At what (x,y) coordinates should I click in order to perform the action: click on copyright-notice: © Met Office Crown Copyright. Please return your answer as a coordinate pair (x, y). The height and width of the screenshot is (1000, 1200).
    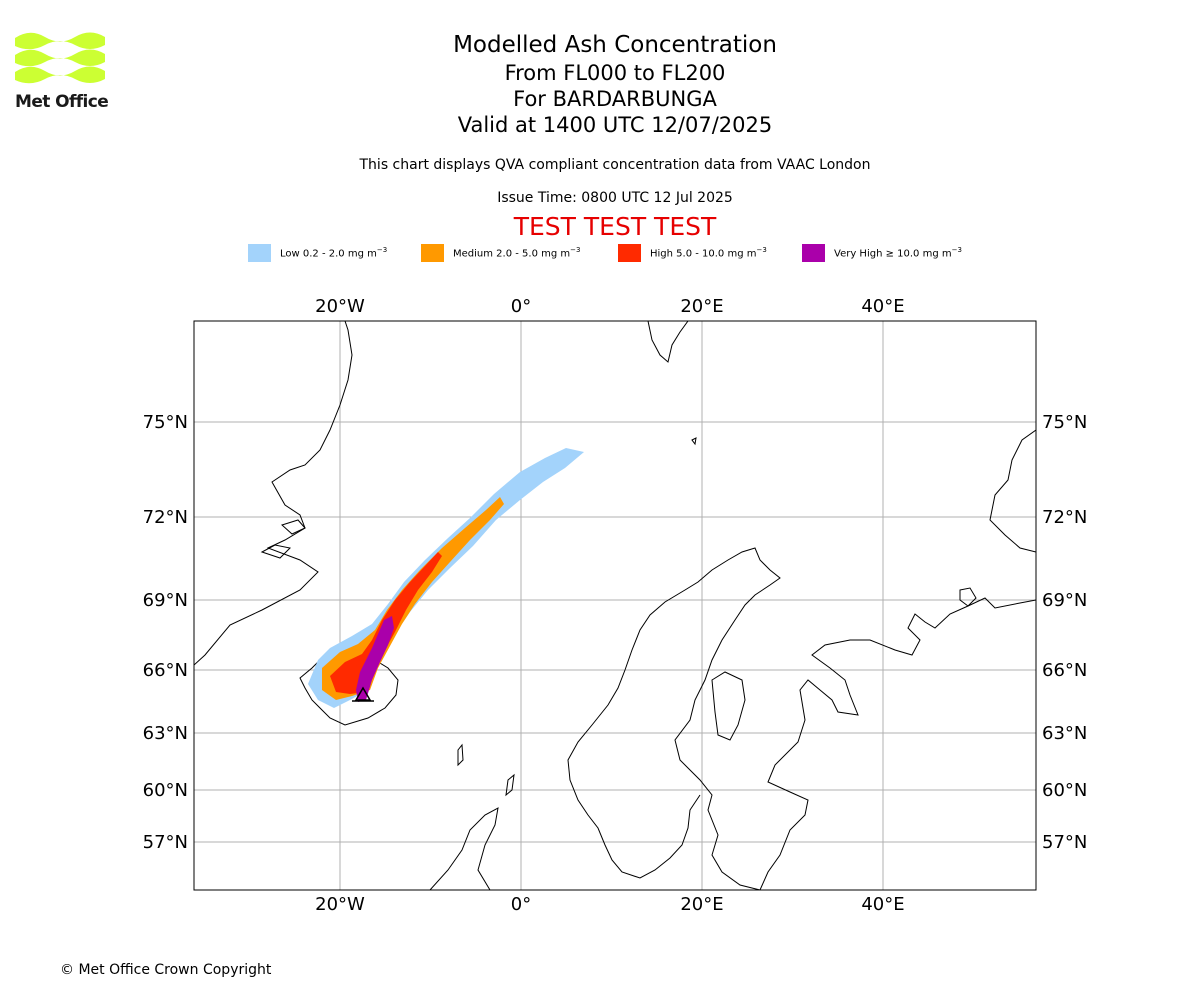
    Looking at the image, I should click on (166, 970).